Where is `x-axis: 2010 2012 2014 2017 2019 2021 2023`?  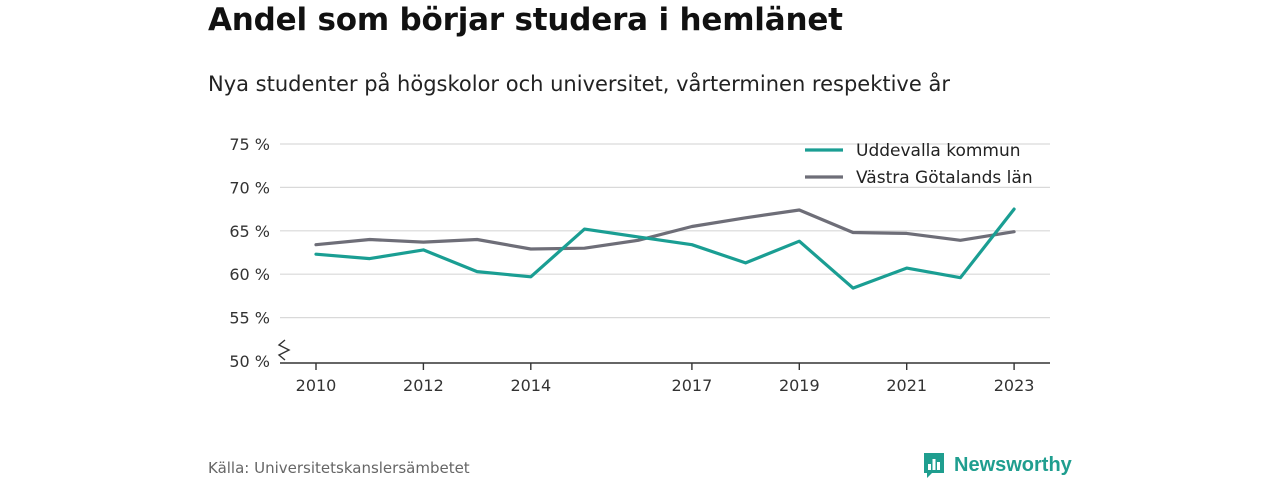 x-axis: 2010 2012 2014 2017 2019 2021 2023 is located at coordinates (665, 378).